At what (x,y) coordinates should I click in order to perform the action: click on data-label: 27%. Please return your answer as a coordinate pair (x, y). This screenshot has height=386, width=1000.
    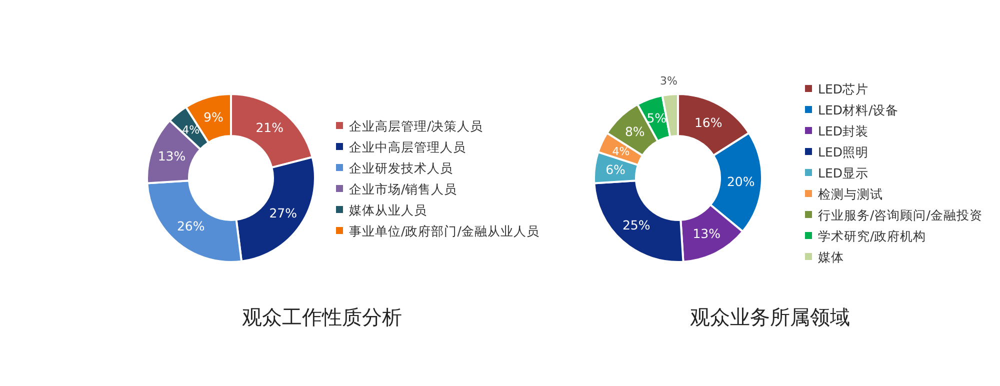
    Looking at the image, I should click on (283, 212).